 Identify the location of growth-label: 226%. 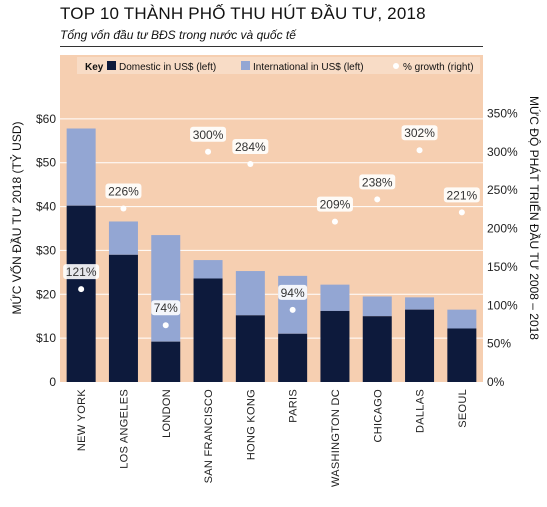
(123, 192).